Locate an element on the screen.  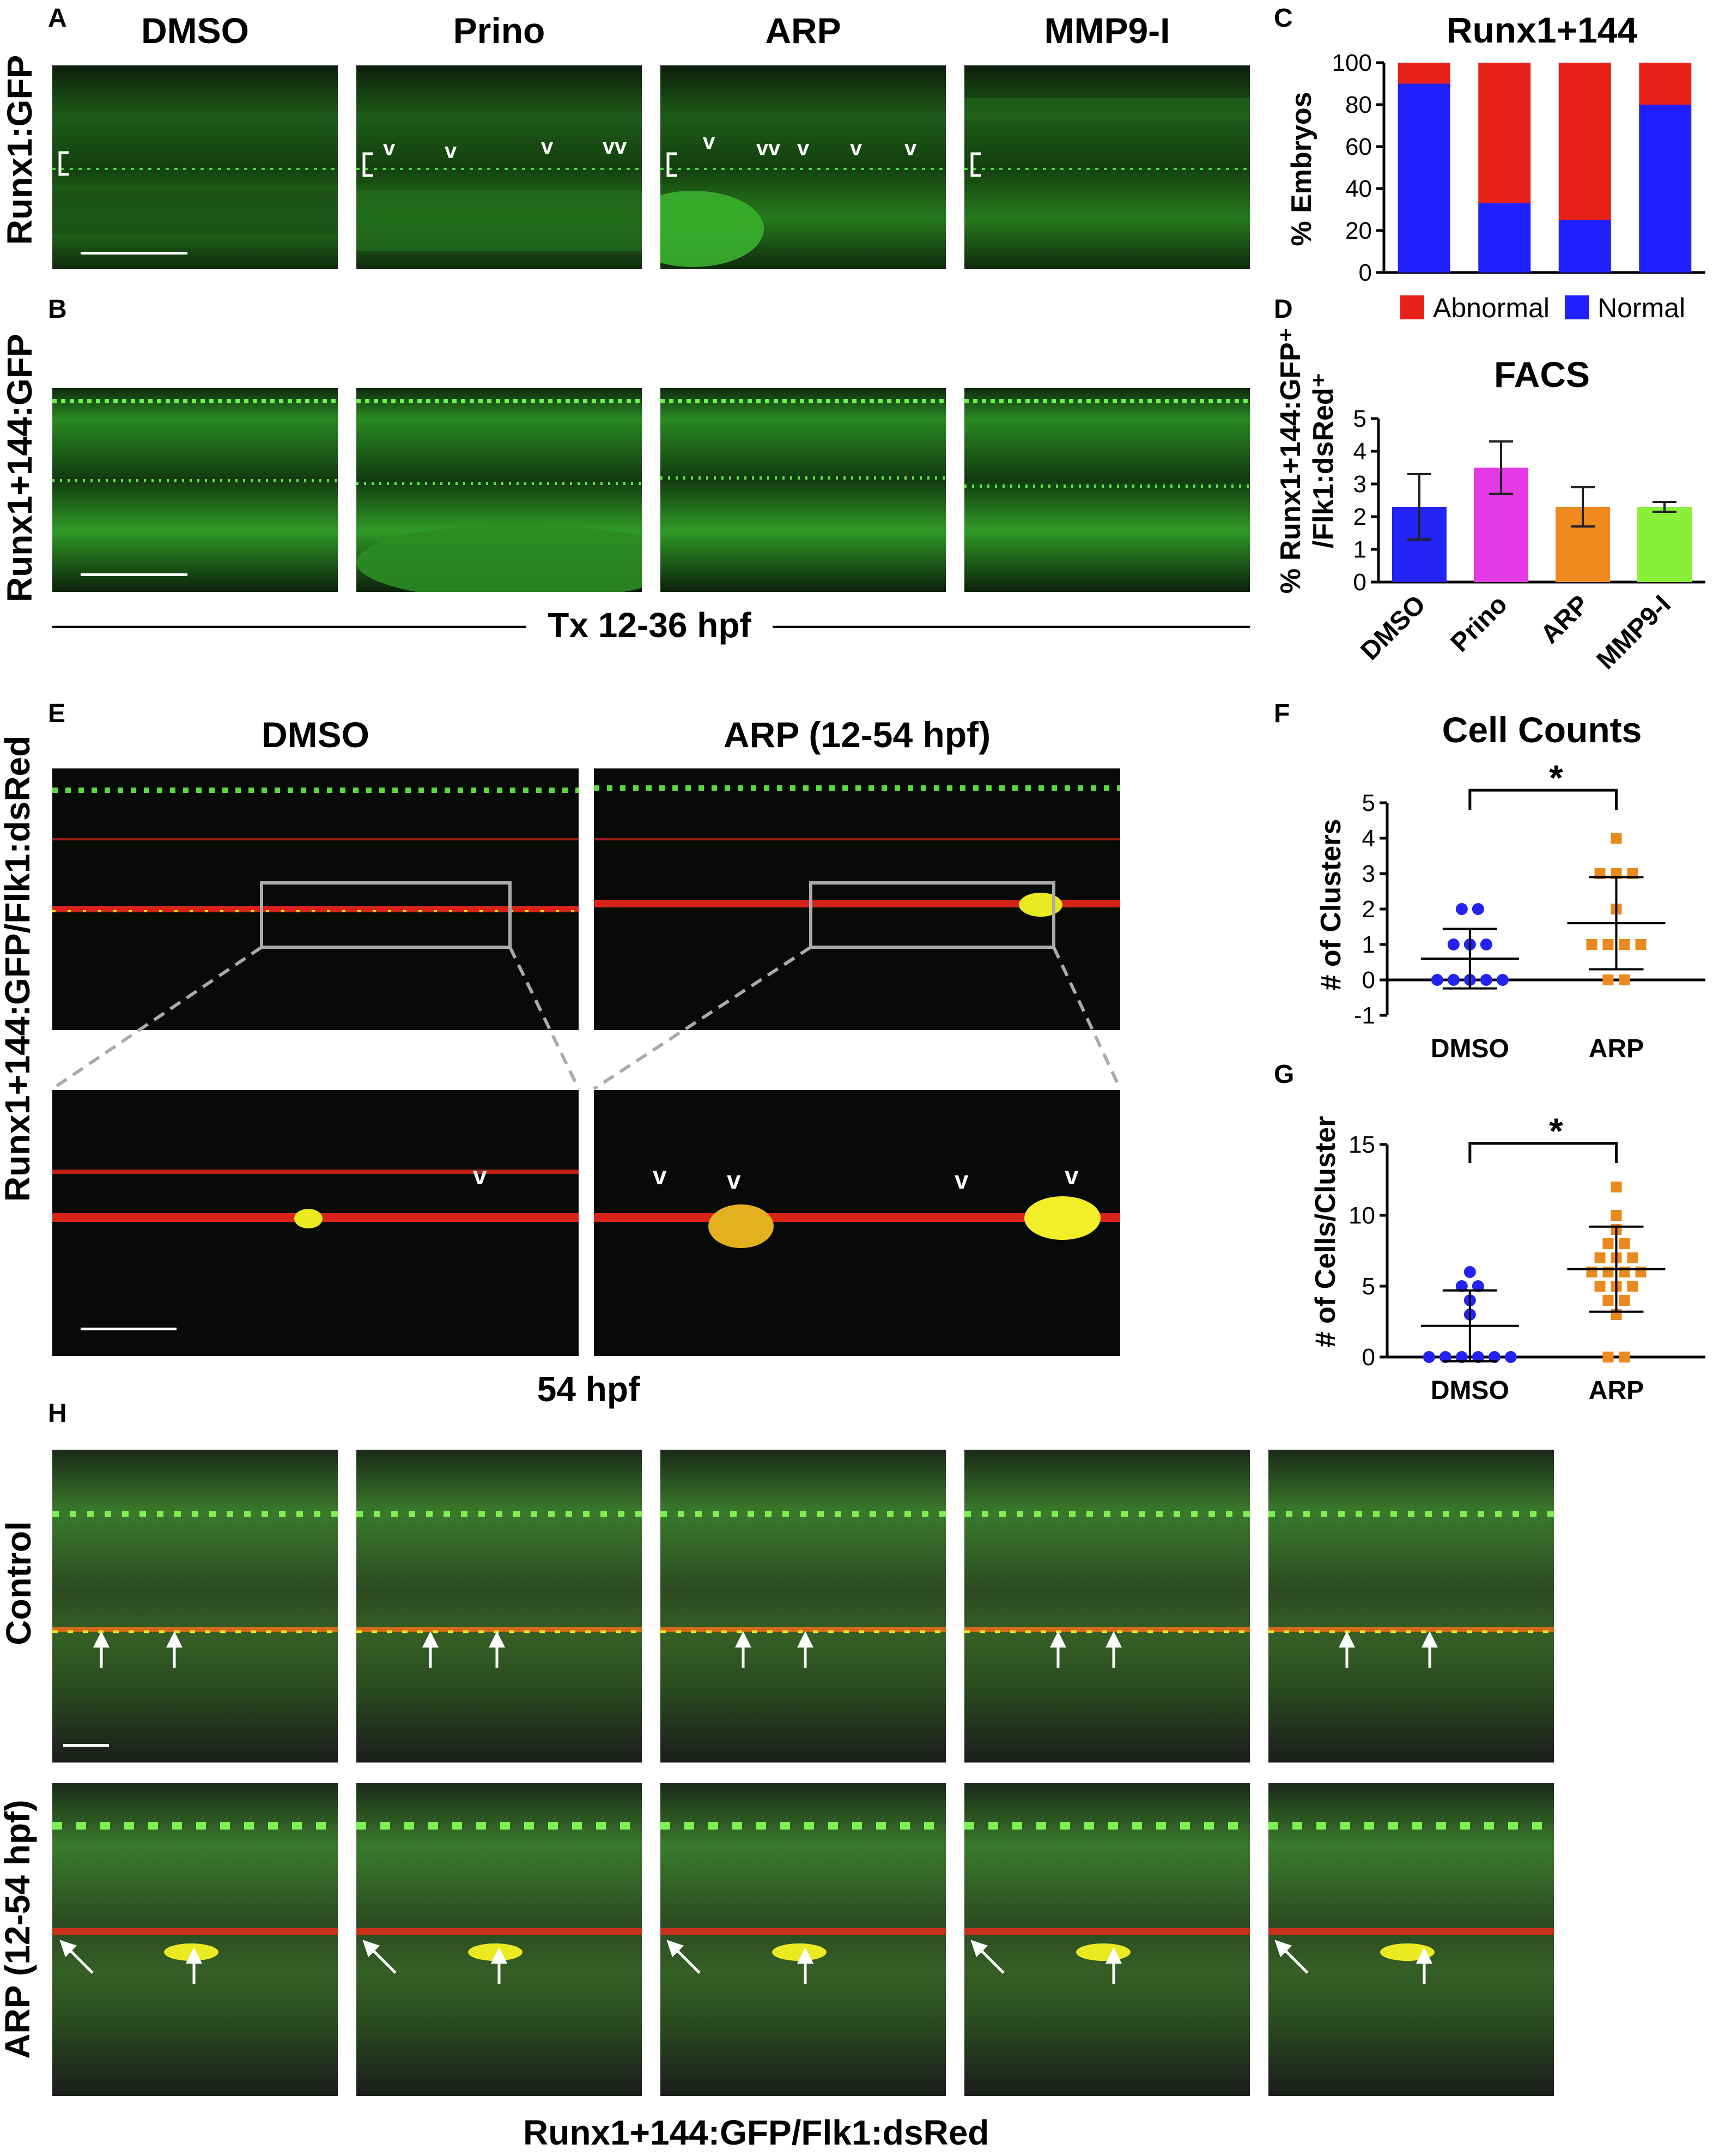
legend-normal-label: Normal is located at coordinates (1641, 308).